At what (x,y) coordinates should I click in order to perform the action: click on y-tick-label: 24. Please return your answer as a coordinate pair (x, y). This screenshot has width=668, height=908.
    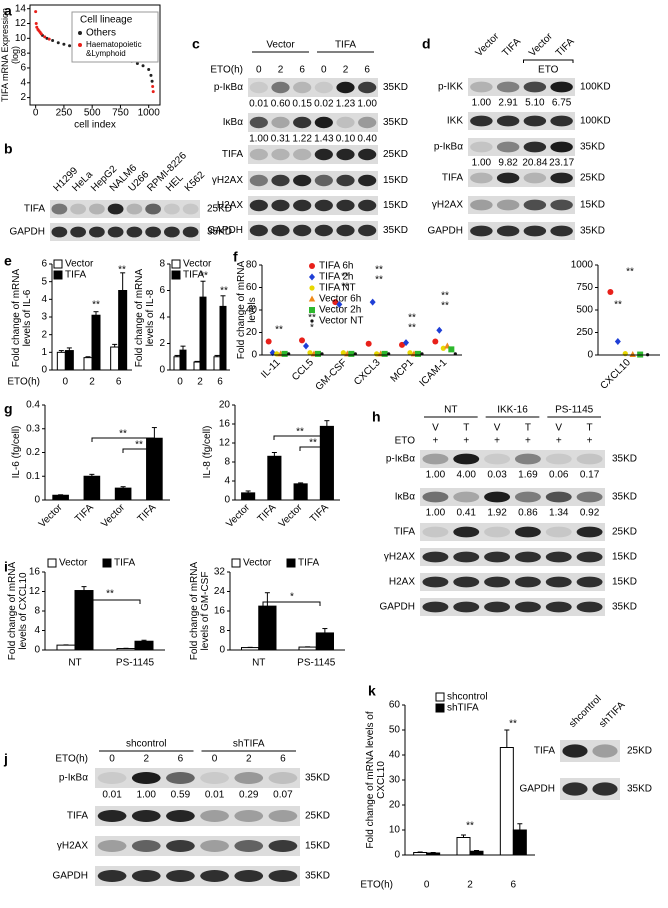
    Looking at the image, I should click on (220, 591).